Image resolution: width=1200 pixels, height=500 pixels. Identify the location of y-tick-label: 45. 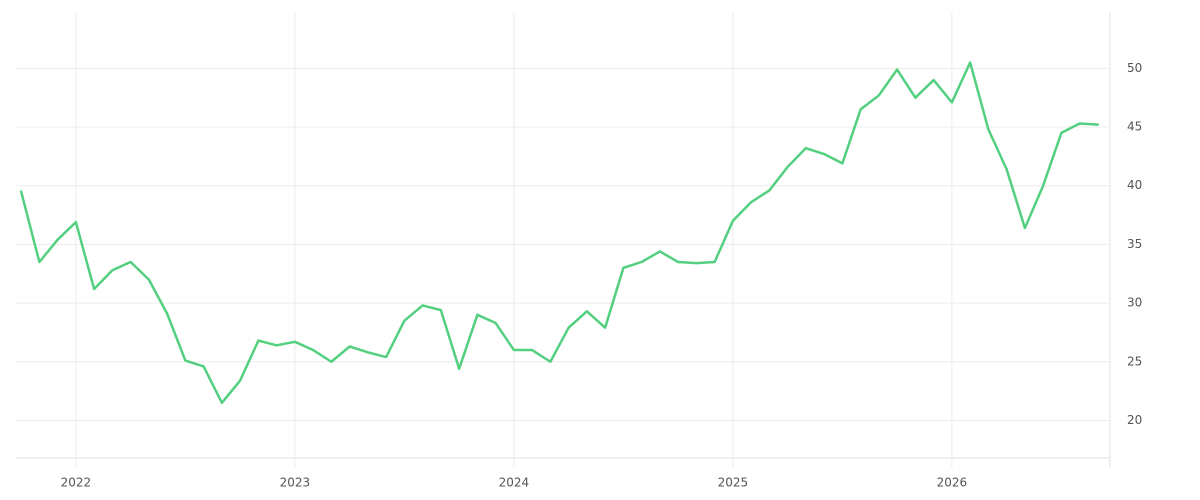
(1134, 127).